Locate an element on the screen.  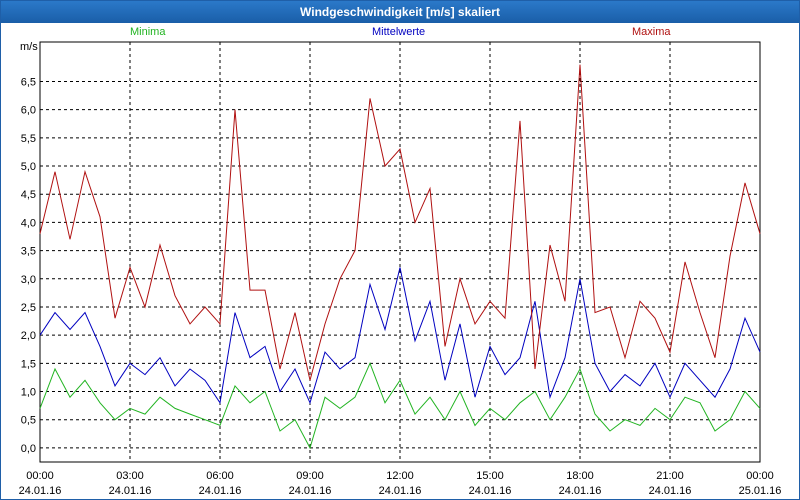
y-tick-label: 0,5 is located at coordinates (28, 421).